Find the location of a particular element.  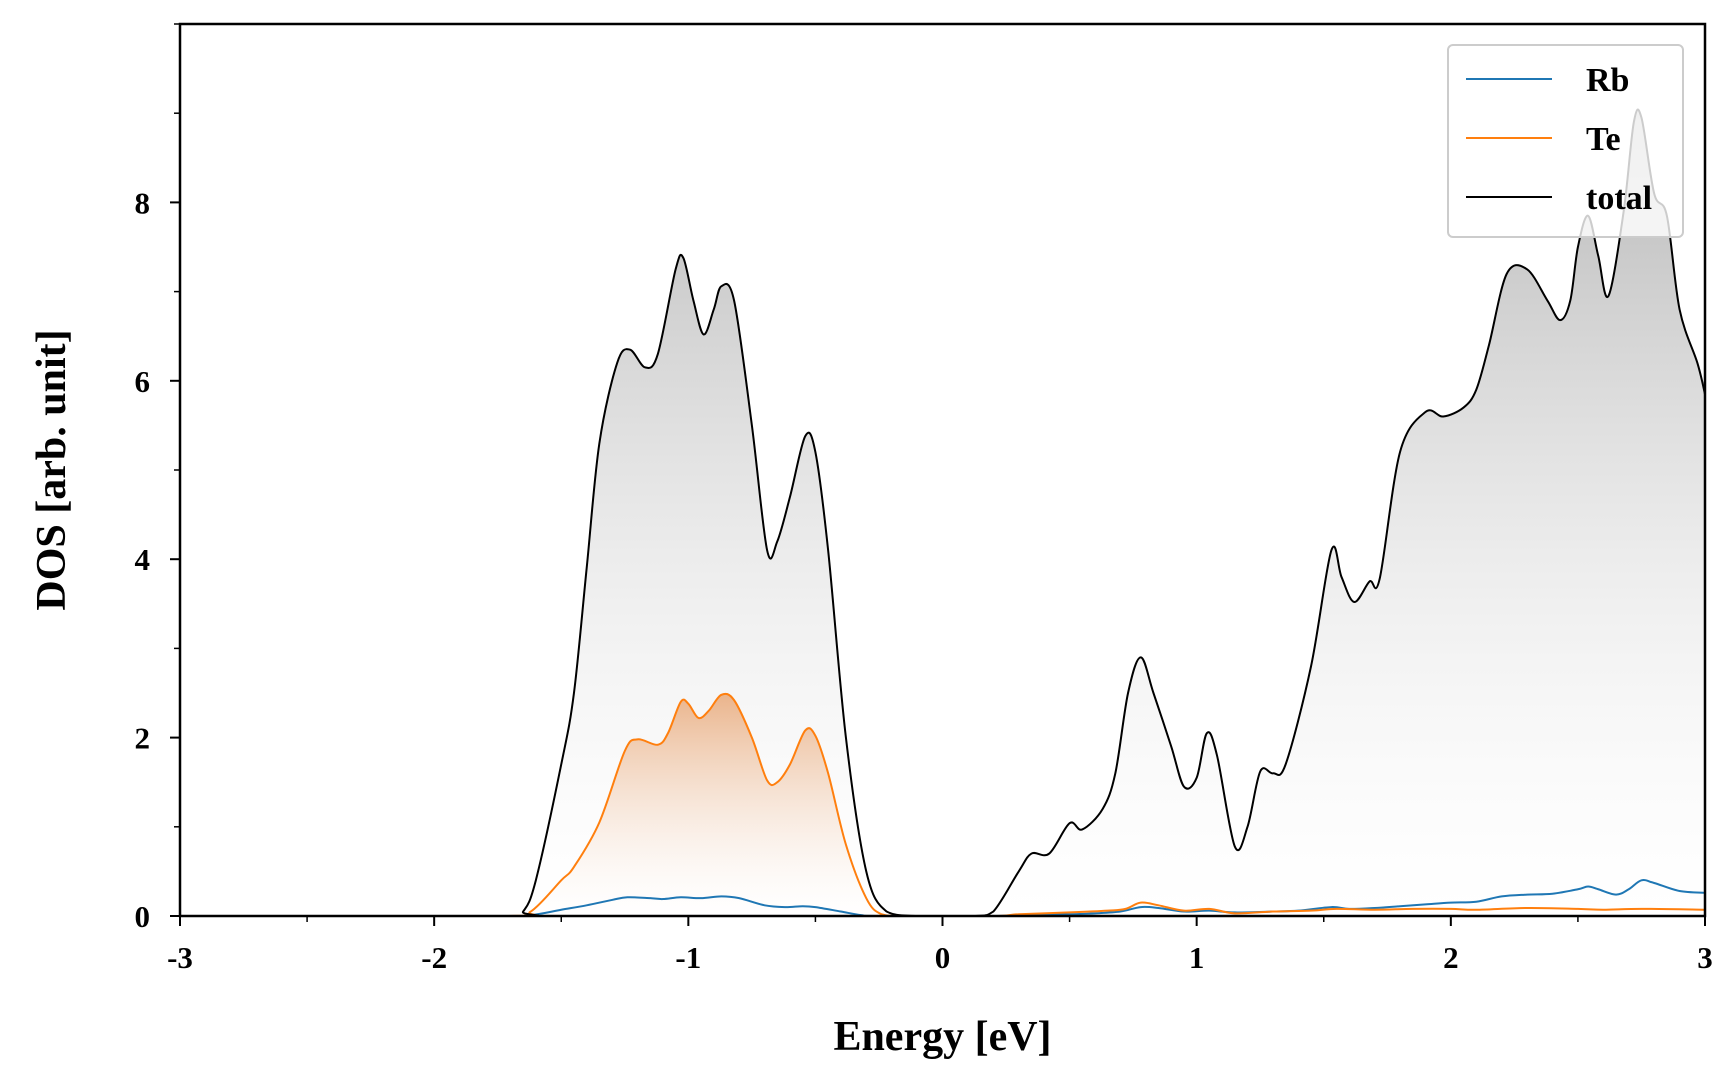

legend-label-total: total is located at coordinates (1619, 198).